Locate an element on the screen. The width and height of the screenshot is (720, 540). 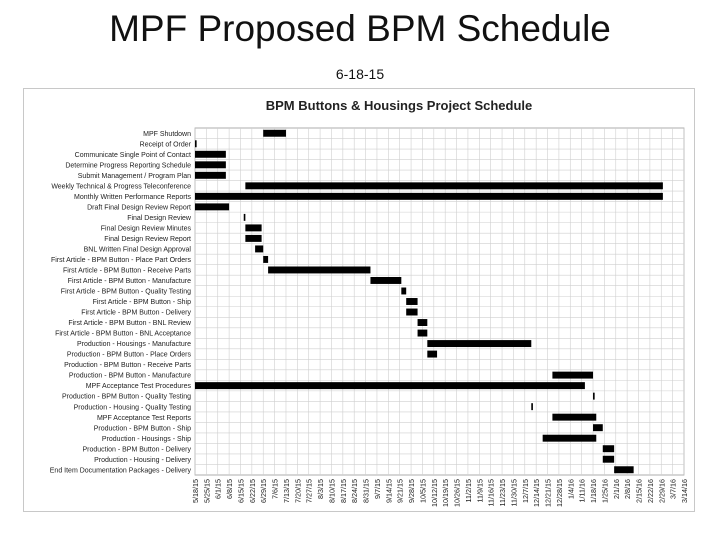
task-label: Production - Housing - Quality Testing is located at coordinates (132, 407).